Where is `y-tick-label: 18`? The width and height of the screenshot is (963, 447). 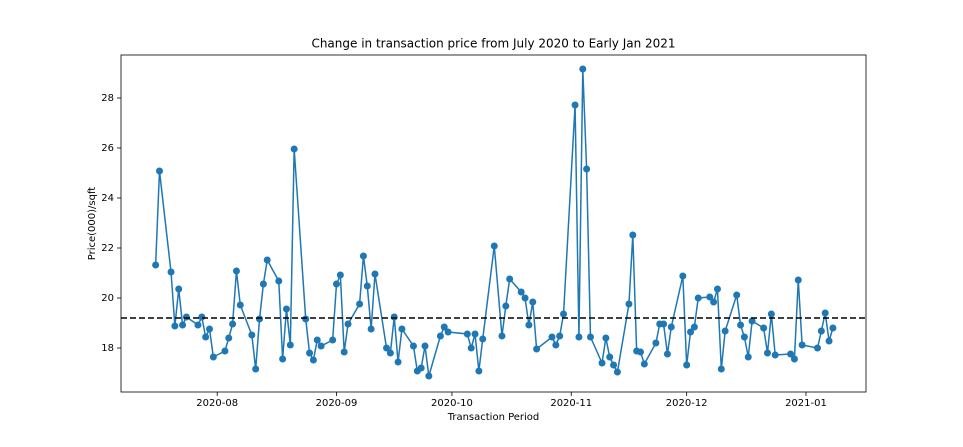
y-tick-label: 18 is located at coordinates (107, 348).